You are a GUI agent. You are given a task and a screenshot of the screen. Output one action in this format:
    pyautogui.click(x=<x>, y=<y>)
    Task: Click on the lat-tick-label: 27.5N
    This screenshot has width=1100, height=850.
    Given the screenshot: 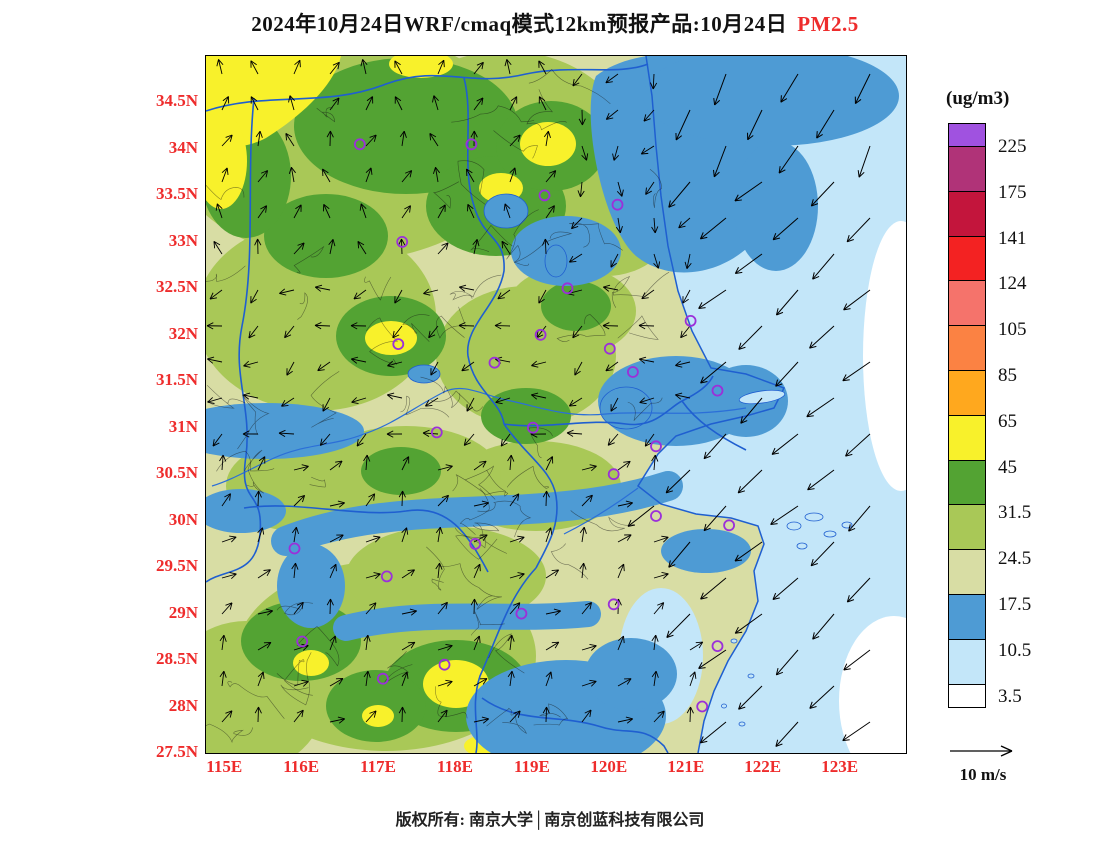 What is the action you would take?
    pyautogui.click(x=176, y=751)
    